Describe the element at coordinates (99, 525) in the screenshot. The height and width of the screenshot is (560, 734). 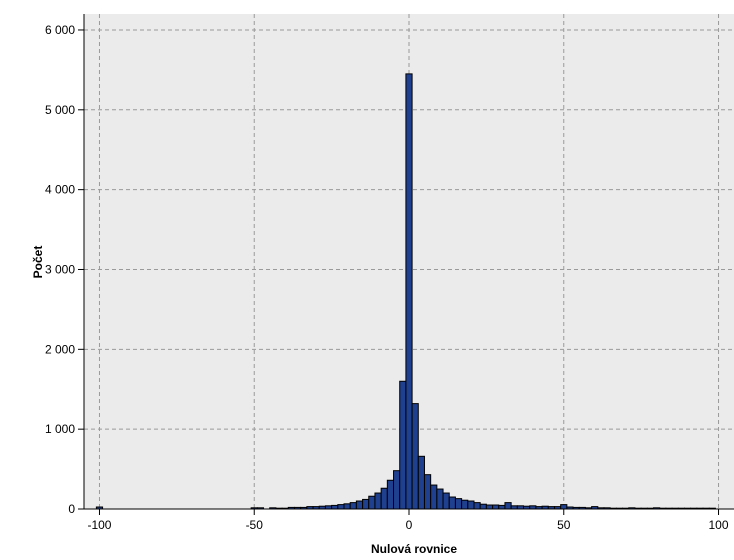
I see `x-tick-label: -100` at that location.